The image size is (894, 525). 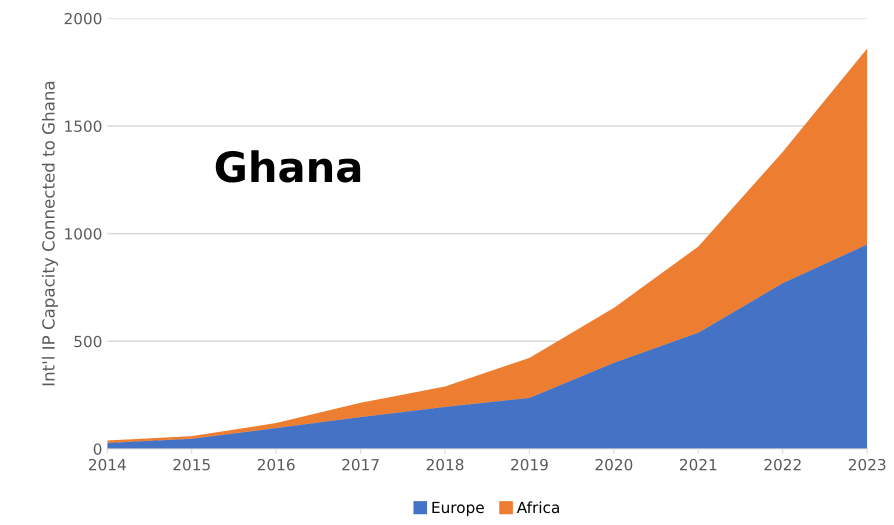 I want to click on x-tick-label: 2017, so click(x=360, y=464).